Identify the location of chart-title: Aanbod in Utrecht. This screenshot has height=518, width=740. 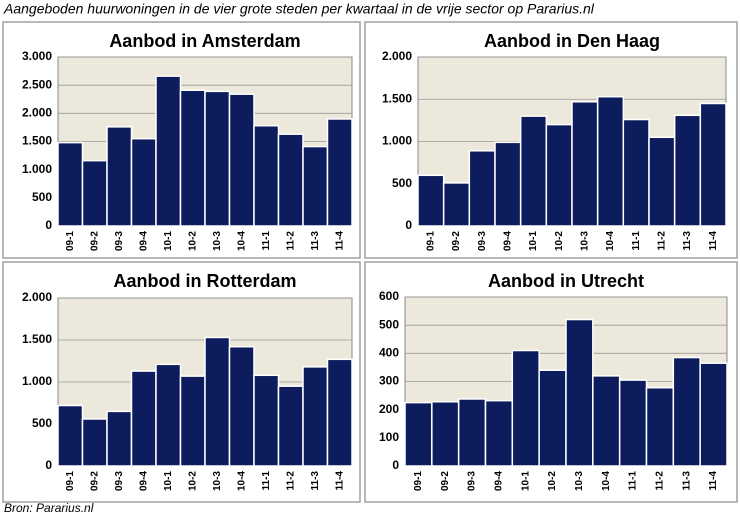
(566, 281).